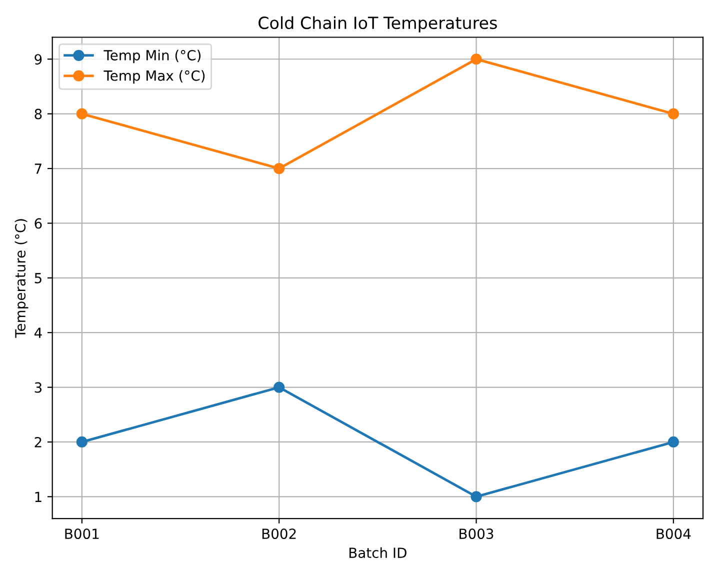 The height and width of the screenshot is (573, 727). Describe the element at coordinates (21, 278) in the screenshot. I see `y-axis-title: Temperature (°C)` at that location.